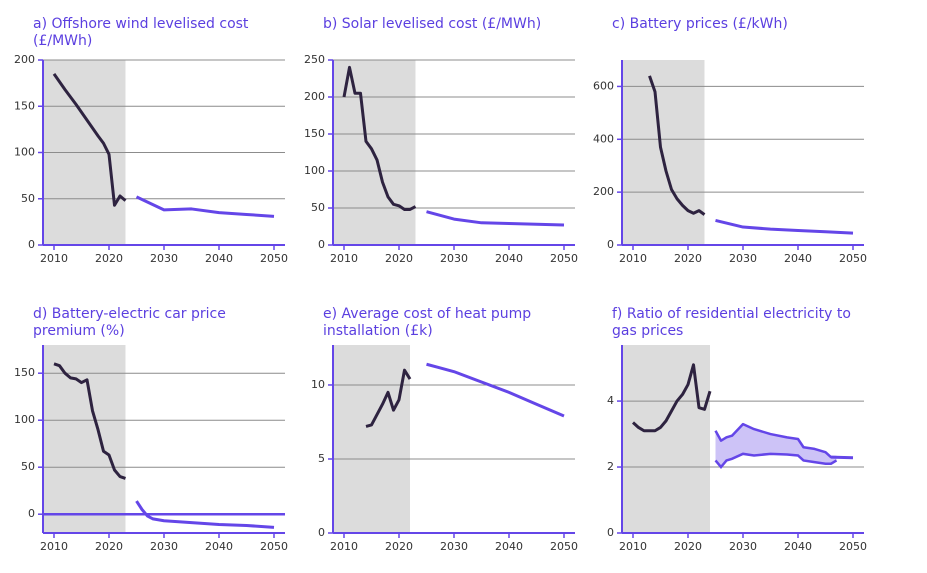 The width and height of the screenshot is (927, 573). Describe the element at coordinates (141, 32) in the screenshot. I see `chart-title: a) Offshore wind levelised cost (£/MWh)` at that location.